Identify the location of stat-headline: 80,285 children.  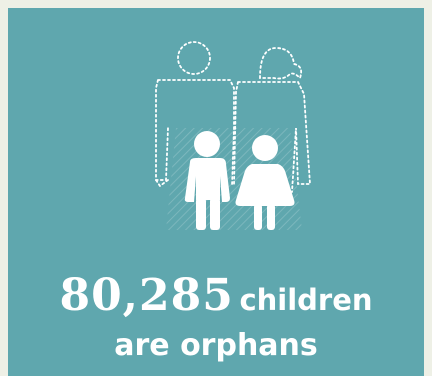
(216, 295).